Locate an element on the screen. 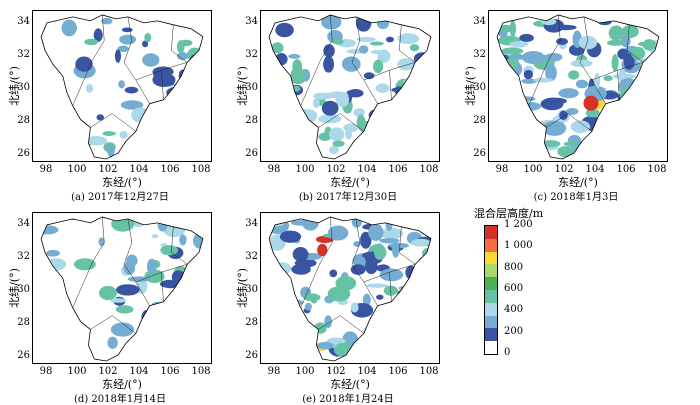 The width and height of the screenshot is (700, 405). province-boundary is located at coordinates (578, 87).